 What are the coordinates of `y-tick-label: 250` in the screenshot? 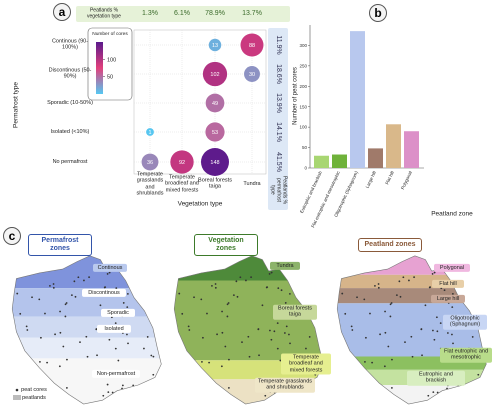 It's located at (303, 65).